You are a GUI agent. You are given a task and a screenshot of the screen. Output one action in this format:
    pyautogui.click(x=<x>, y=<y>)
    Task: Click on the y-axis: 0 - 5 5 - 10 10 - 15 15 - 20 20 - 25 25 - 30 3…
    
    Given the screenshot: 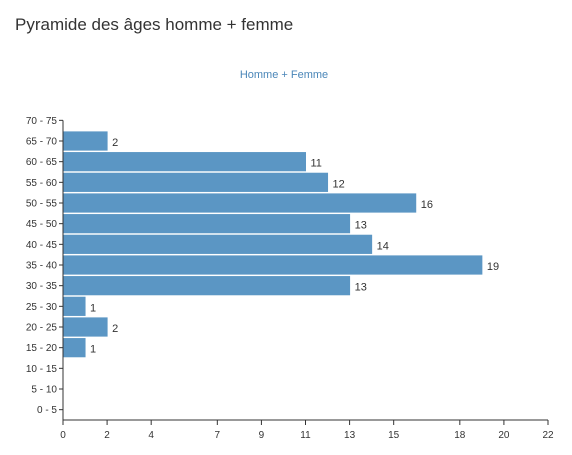 What is the action you would take?
    pyautogui.click(x=45, y=268)
    